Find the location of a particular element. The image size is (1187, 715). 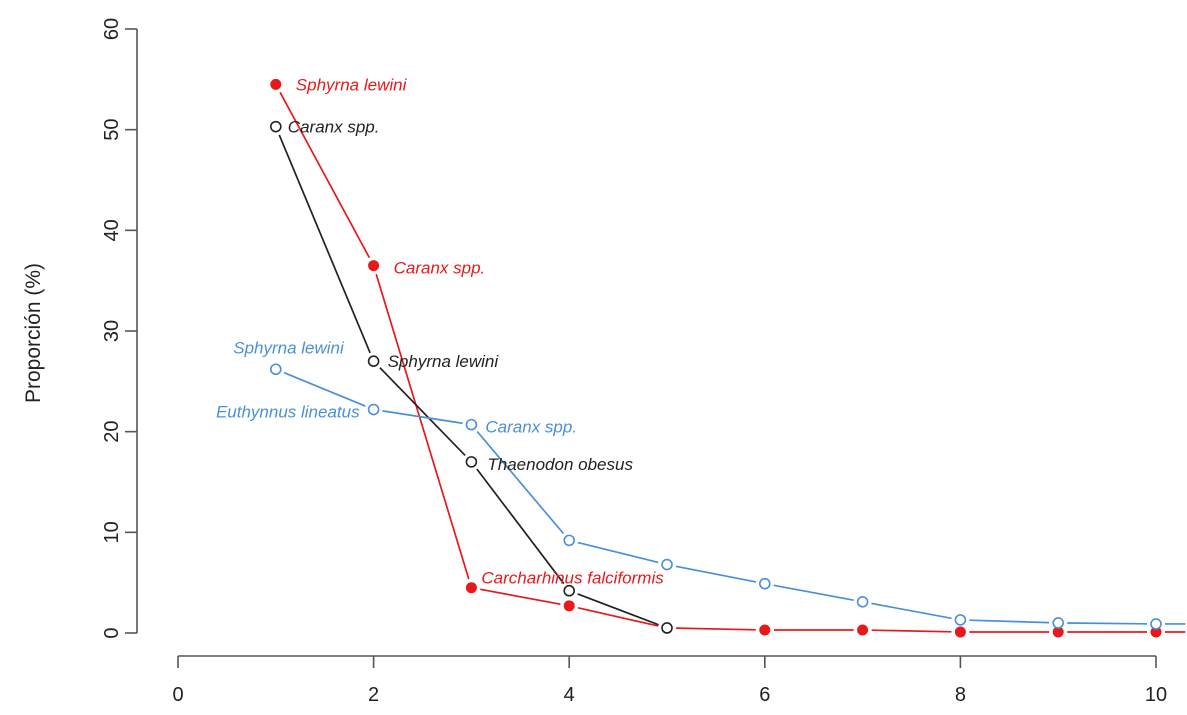

y-tick-label: 10 is located at coordinates (112, 532).